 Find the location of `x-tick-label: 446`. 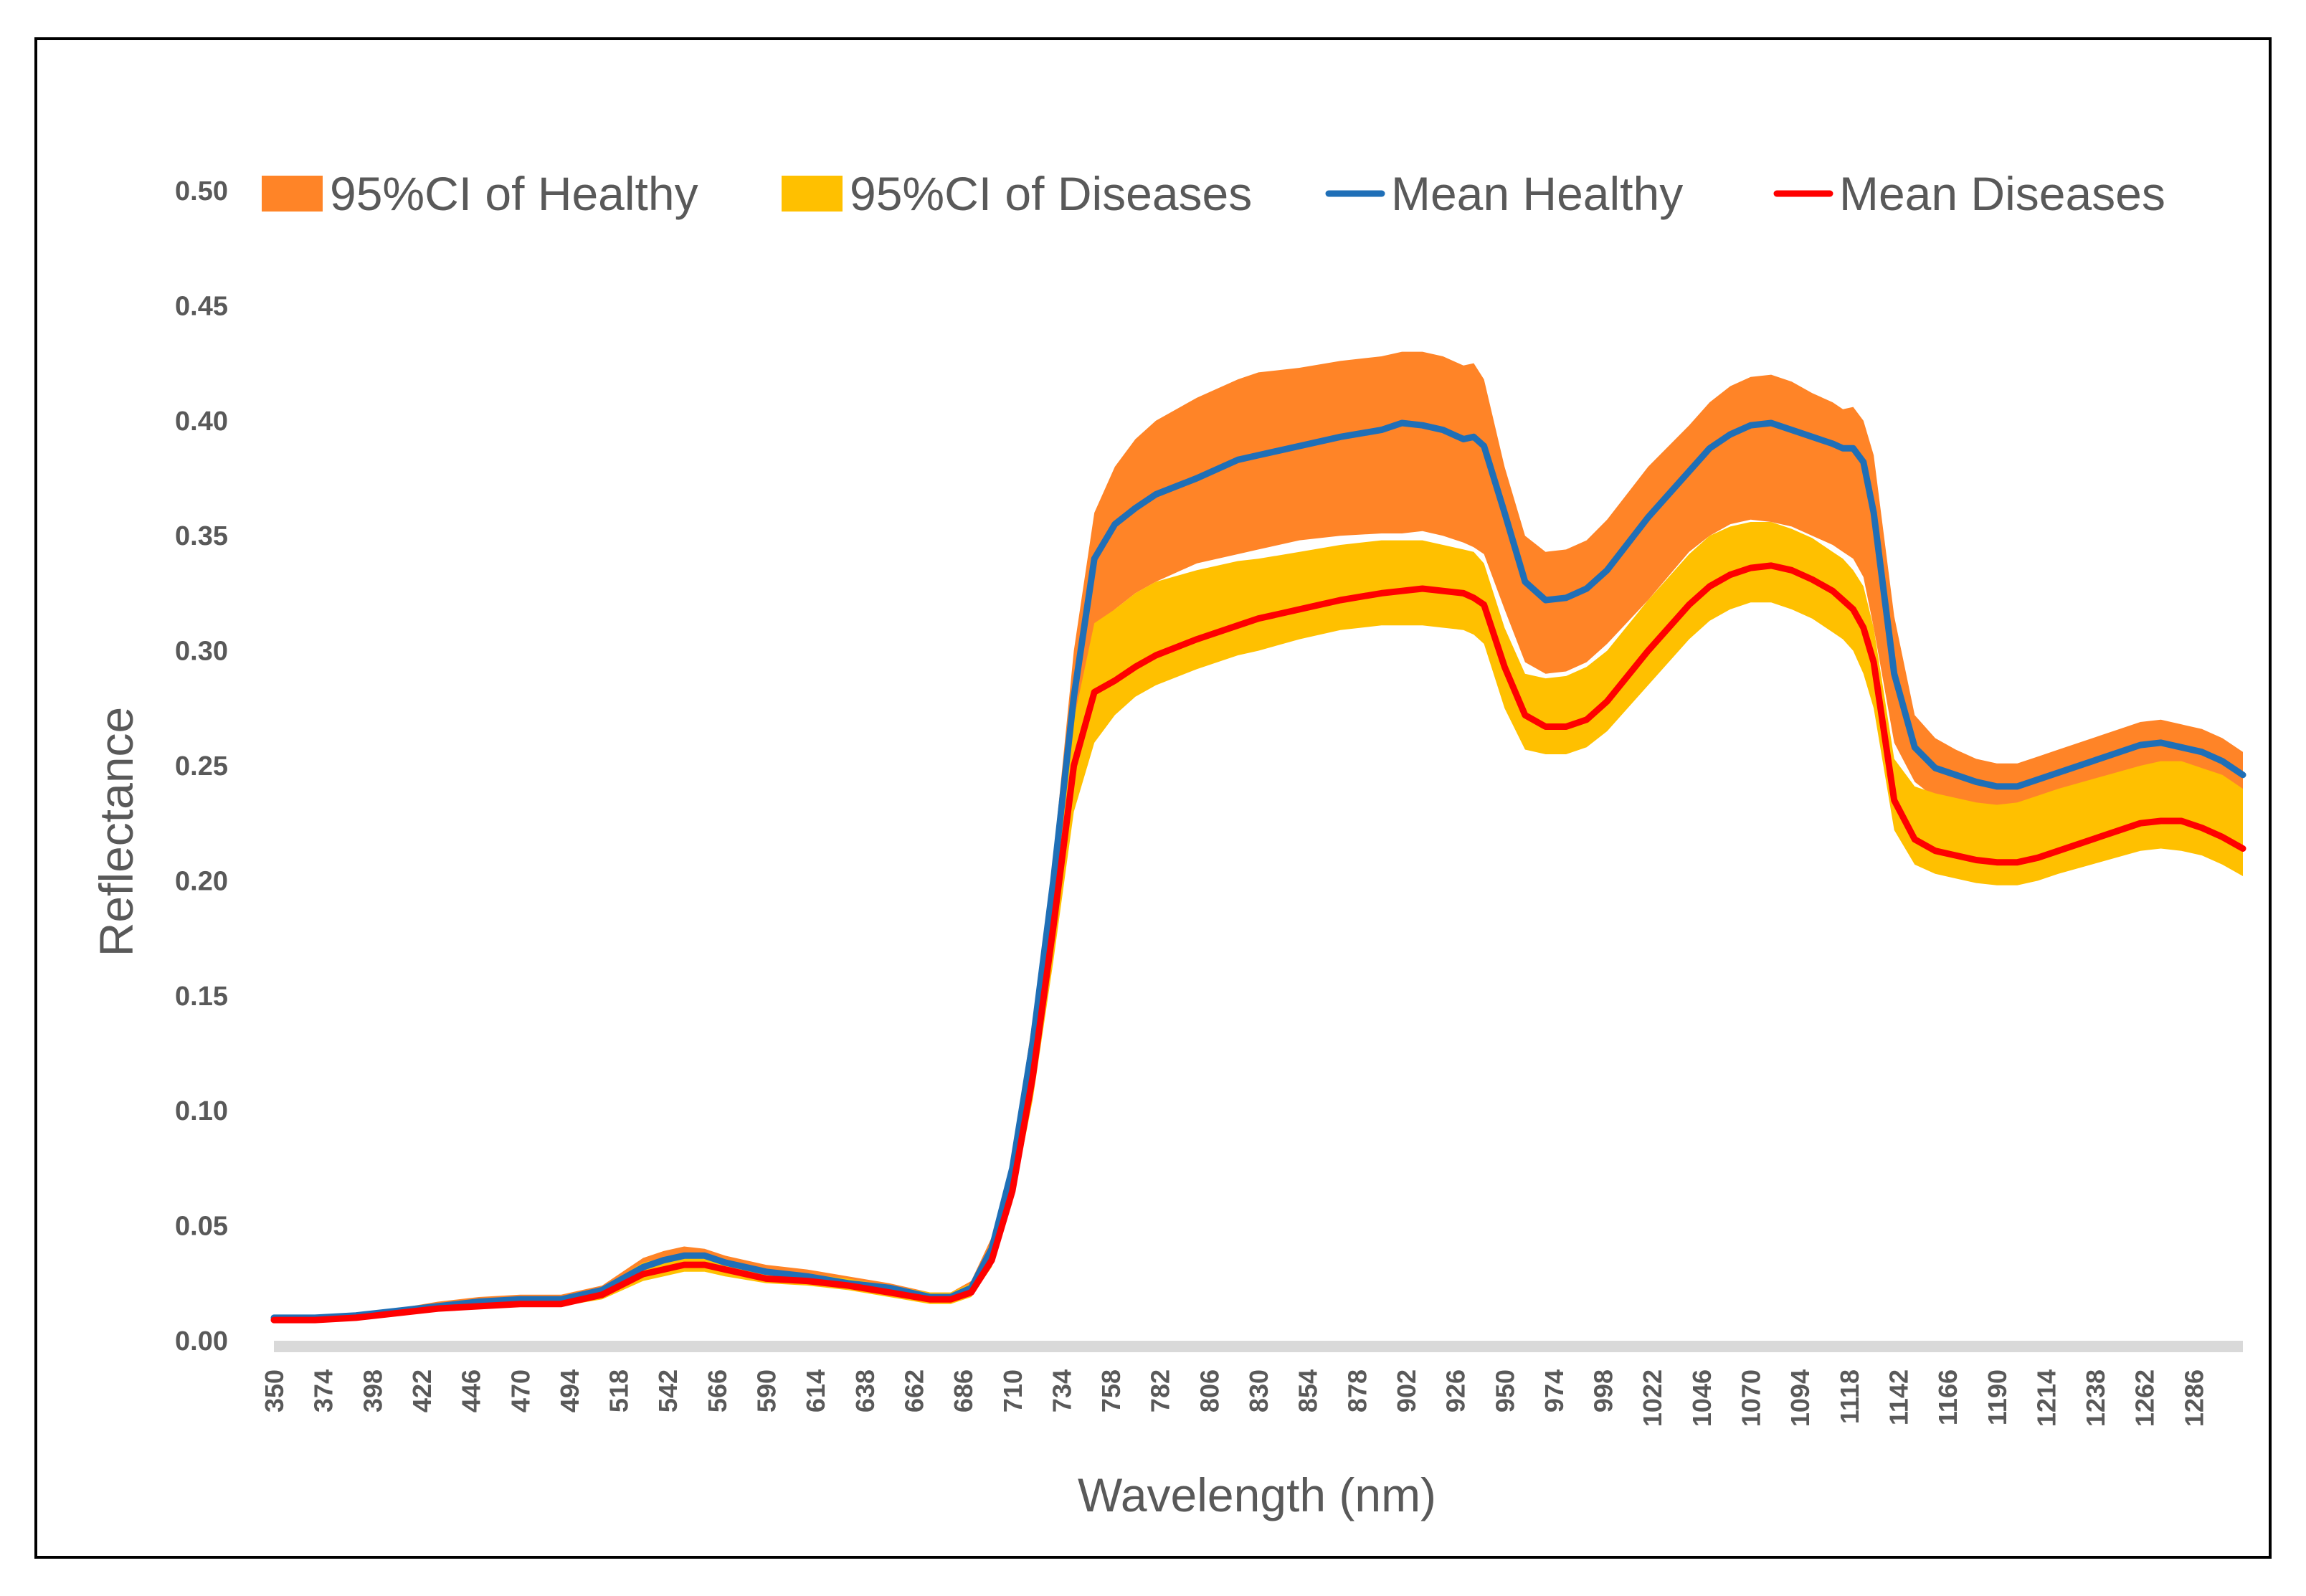

x-tick-label: 446 is located at coordinates (471, 1390).